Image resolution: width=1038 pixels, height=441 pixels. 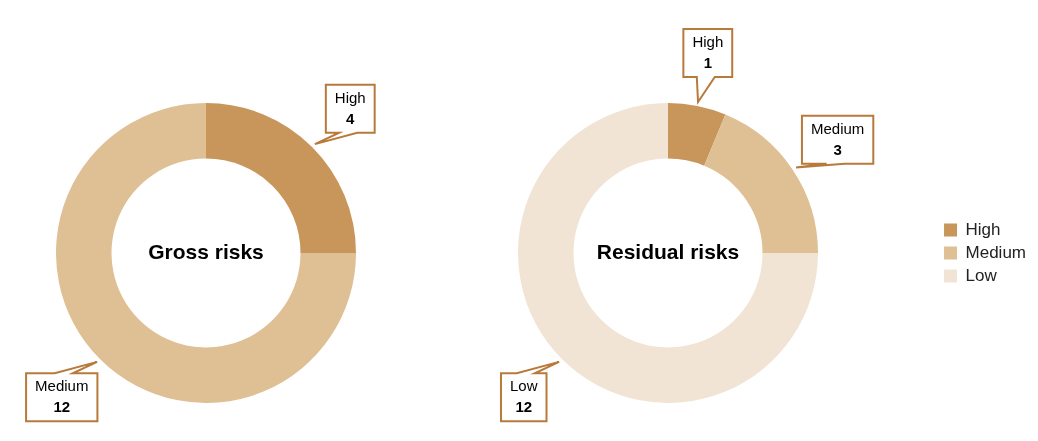 What do you see at coordinates (668, 251) in the screenshot?
I see `text: Residual risks` at bounding box center [668, 251].